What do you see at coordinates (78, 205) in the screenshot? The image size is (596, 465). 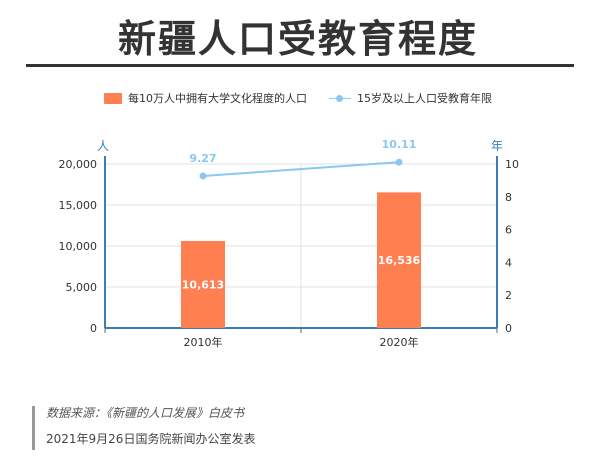 I see `y-left-tick-label: 15,000` at bounding box center [78, 205].